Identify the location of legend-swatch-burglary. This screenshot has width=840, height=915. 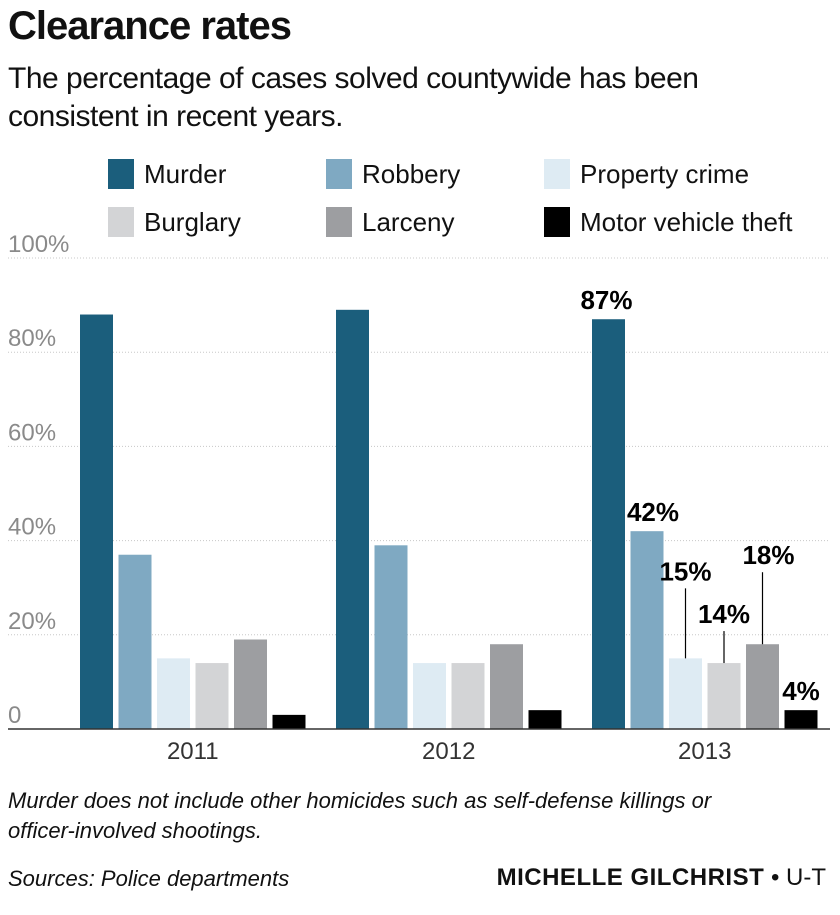
(121, 222).